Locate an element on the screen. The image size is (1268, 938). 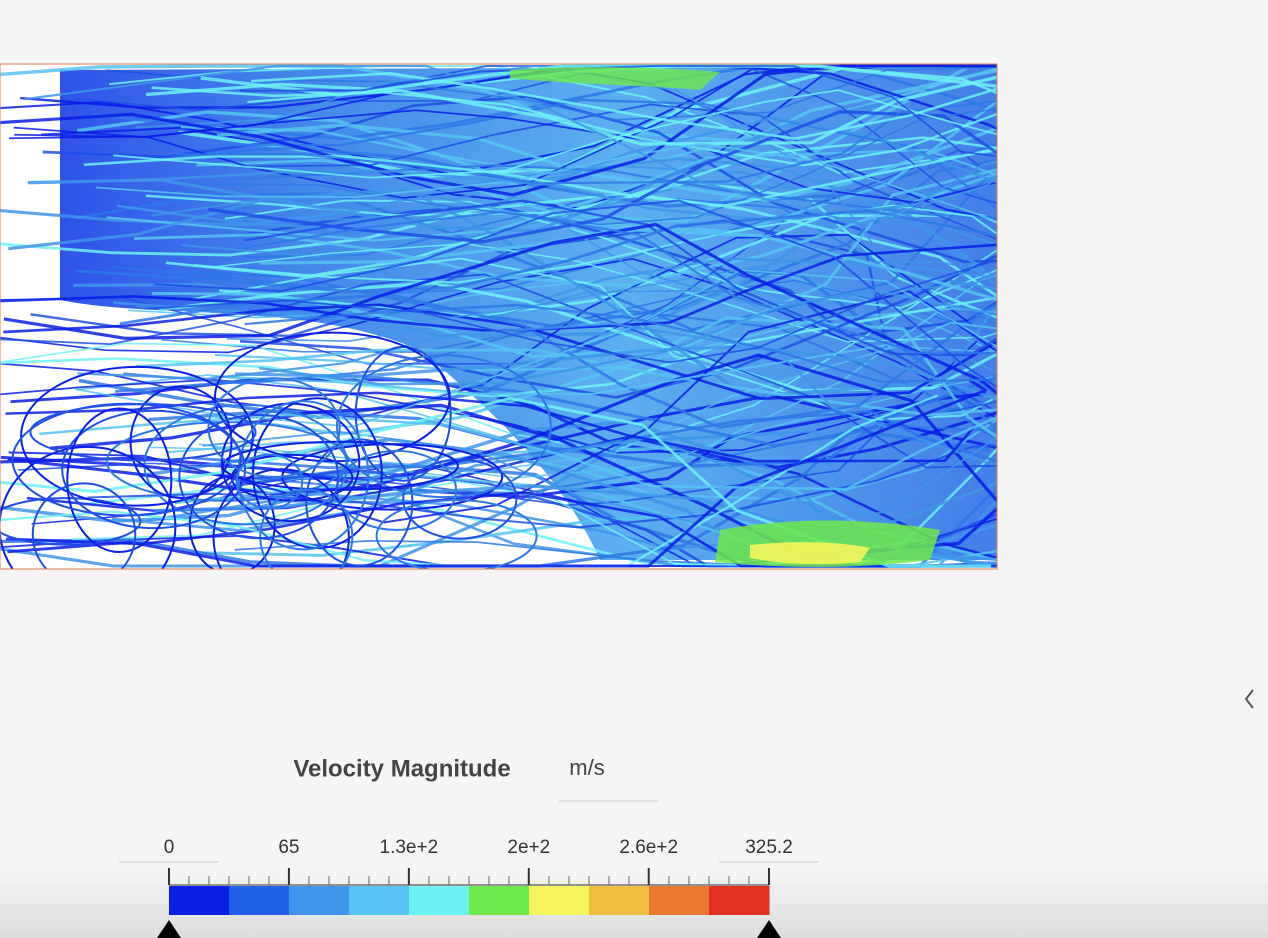
legend-title: Velocity Magnitude is located at coordinates (401, 768).